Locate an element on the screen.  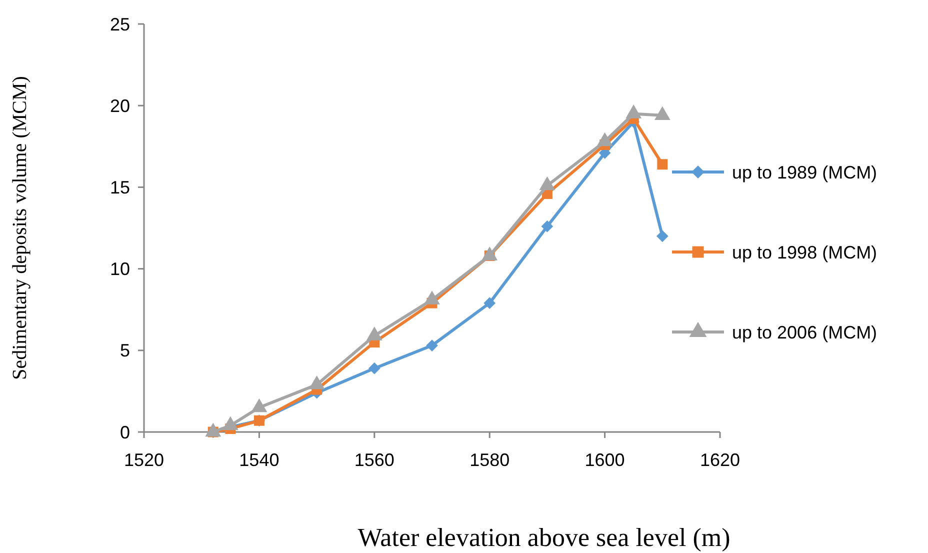
x-tick-label: 1540 is located at coordinates (259, 460).